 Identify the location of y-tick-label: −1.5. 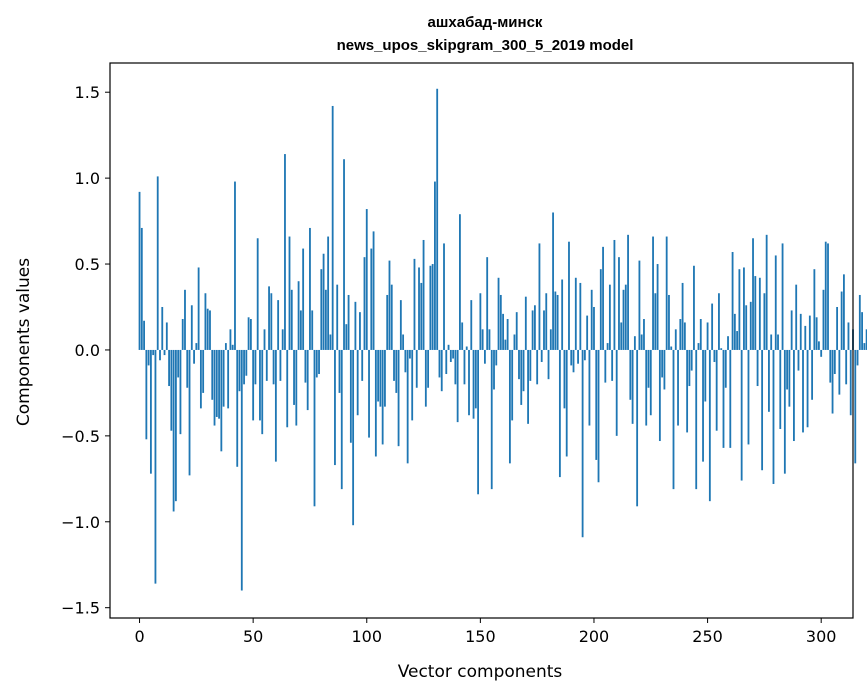
(80, 608).